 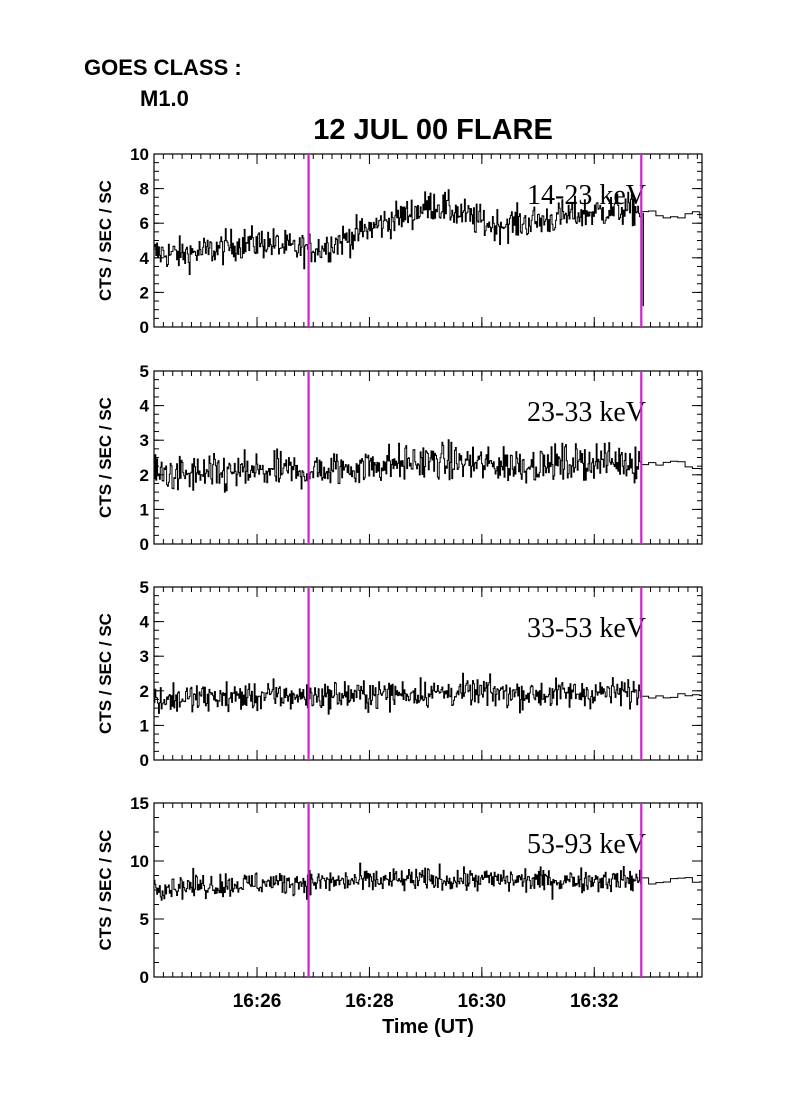 I want to click on x-tick-label: 16:32, so click(x=594, y=1001).